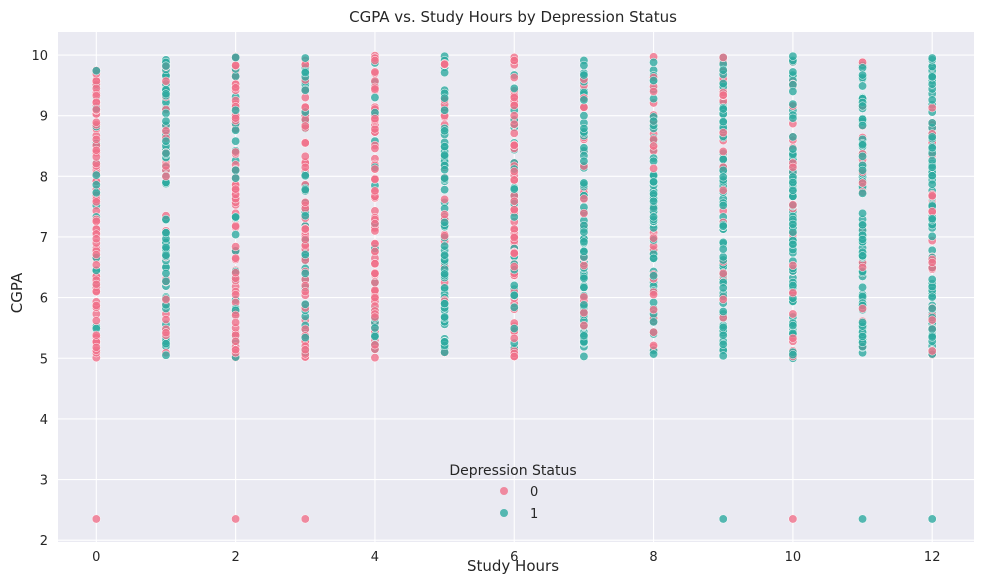 The width and height of the screenshot is (984, 584). What do you see at coordinates (44, 299) in the screenshot?
I see `y-tick-label: 6` at bounding box center [44, 299].